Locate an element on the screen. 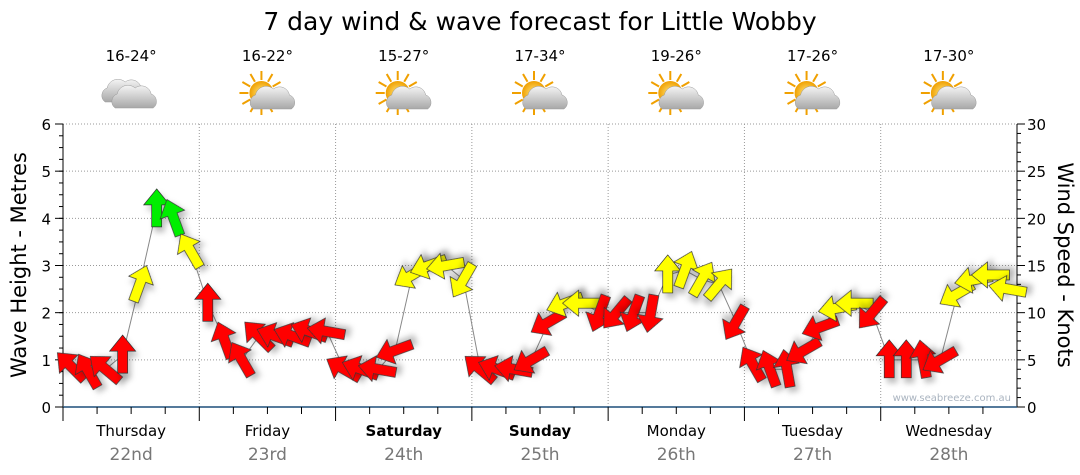 Image resolution: width=1080 pixels, height=475 pixels. y-tick-label: 4 is located at coordinates (46, 219).